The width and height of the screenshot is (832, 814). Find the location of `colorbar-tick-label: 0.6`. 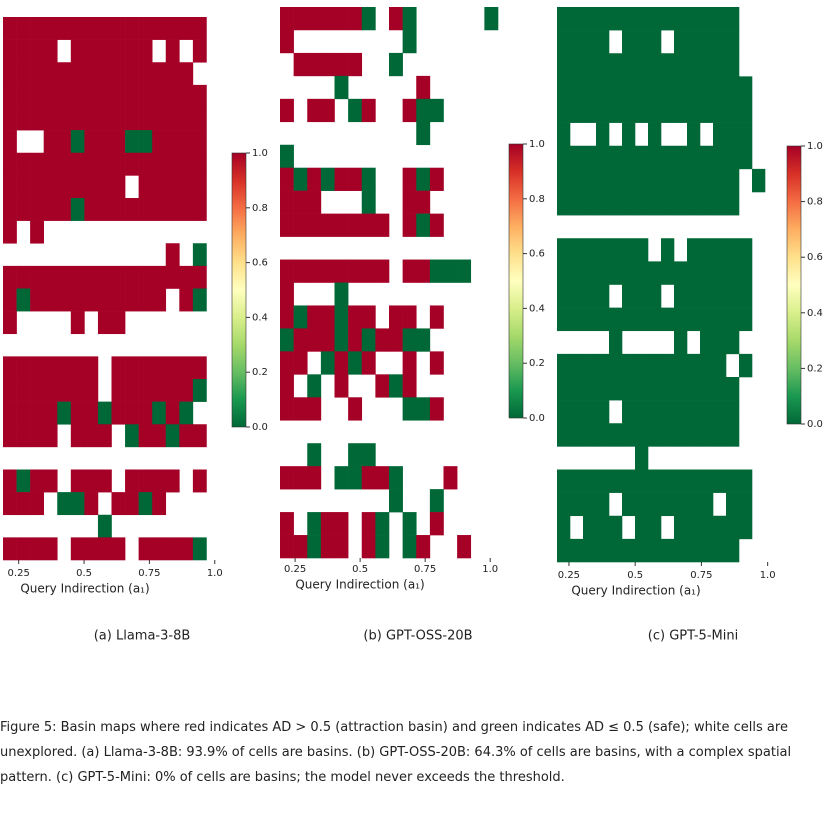

colorbar-tick-label: 0.6 is located at coordinates (815, 257).